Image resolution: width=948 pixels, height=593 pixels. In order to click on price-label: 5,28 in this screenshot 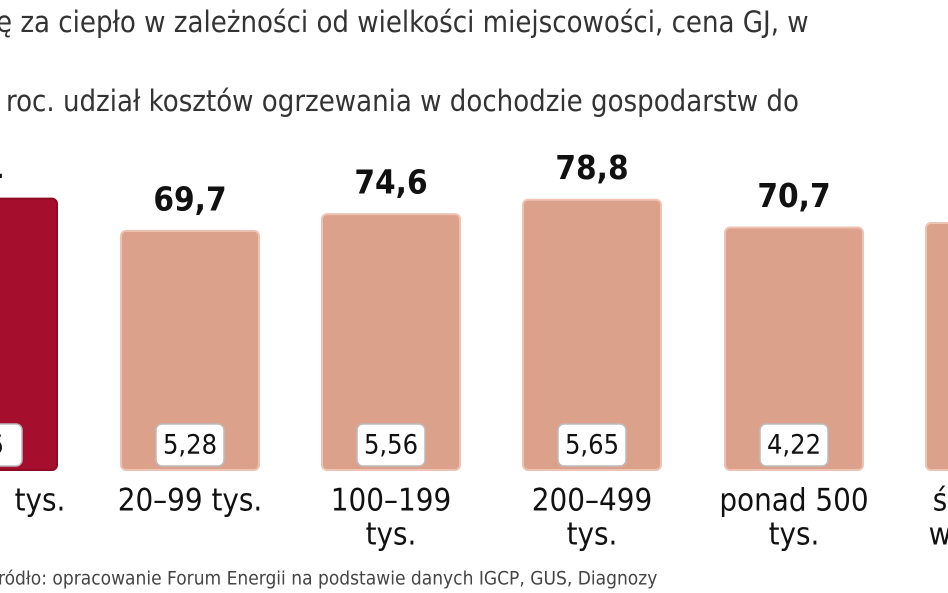, I will do `click(190, 445)`.